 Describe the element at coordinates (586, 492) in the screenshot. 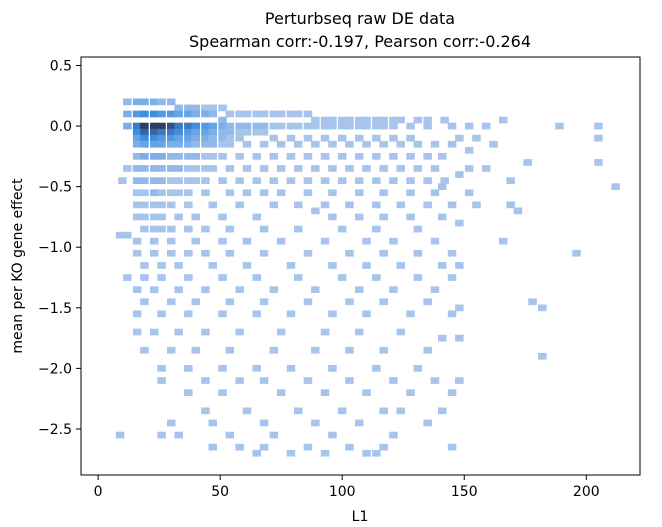

I see `x-tick-label: 200` at that location.